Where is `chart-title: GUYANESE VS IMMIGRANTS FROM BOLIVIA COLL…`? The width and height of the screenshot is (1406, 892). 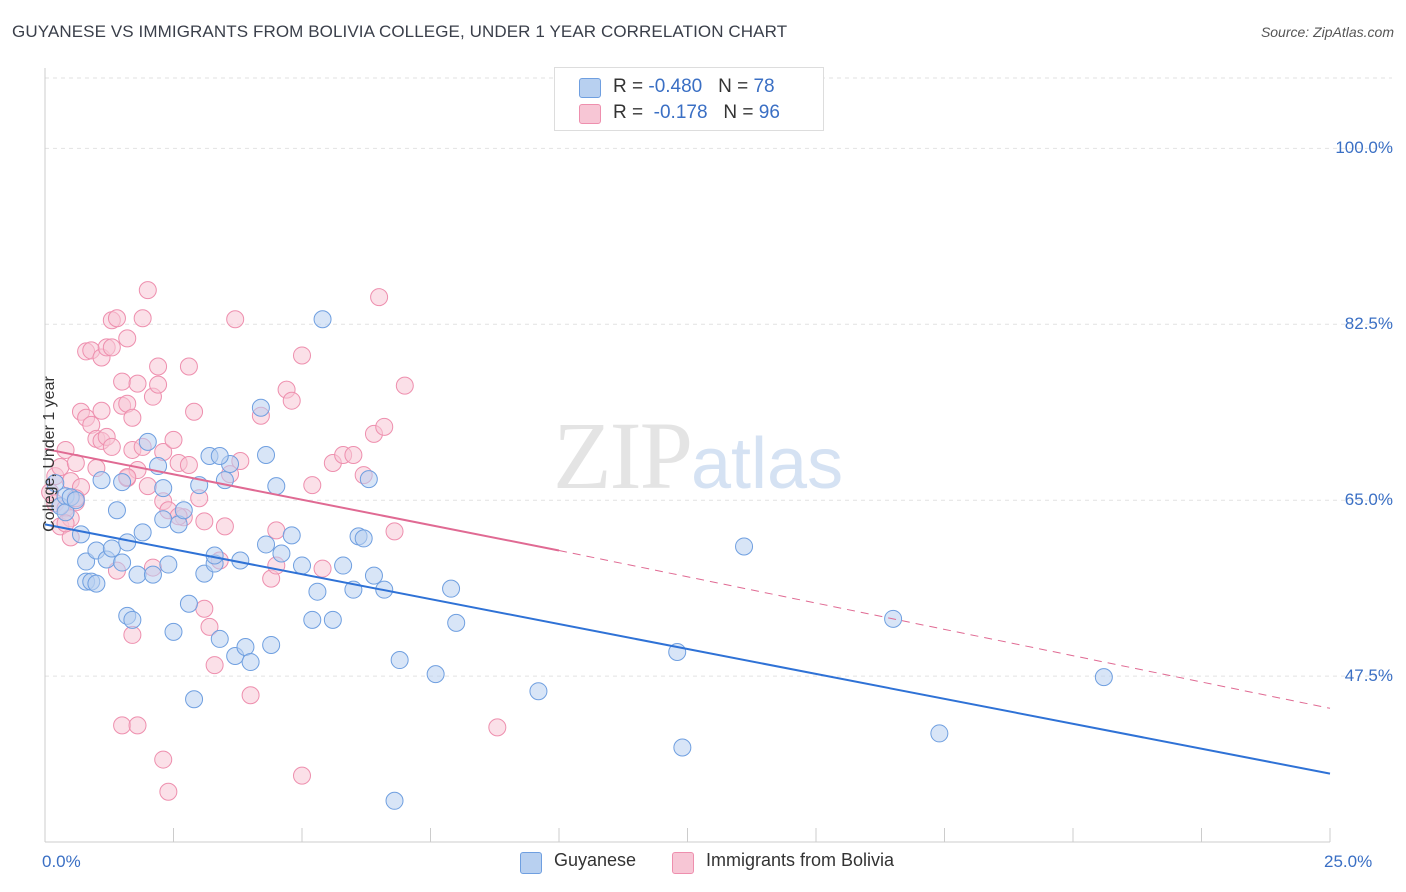
chart-title: GUYANESE VS IMMIGRANTS FROM BOLIVIA COLL… is located at coordinates (400, 31).